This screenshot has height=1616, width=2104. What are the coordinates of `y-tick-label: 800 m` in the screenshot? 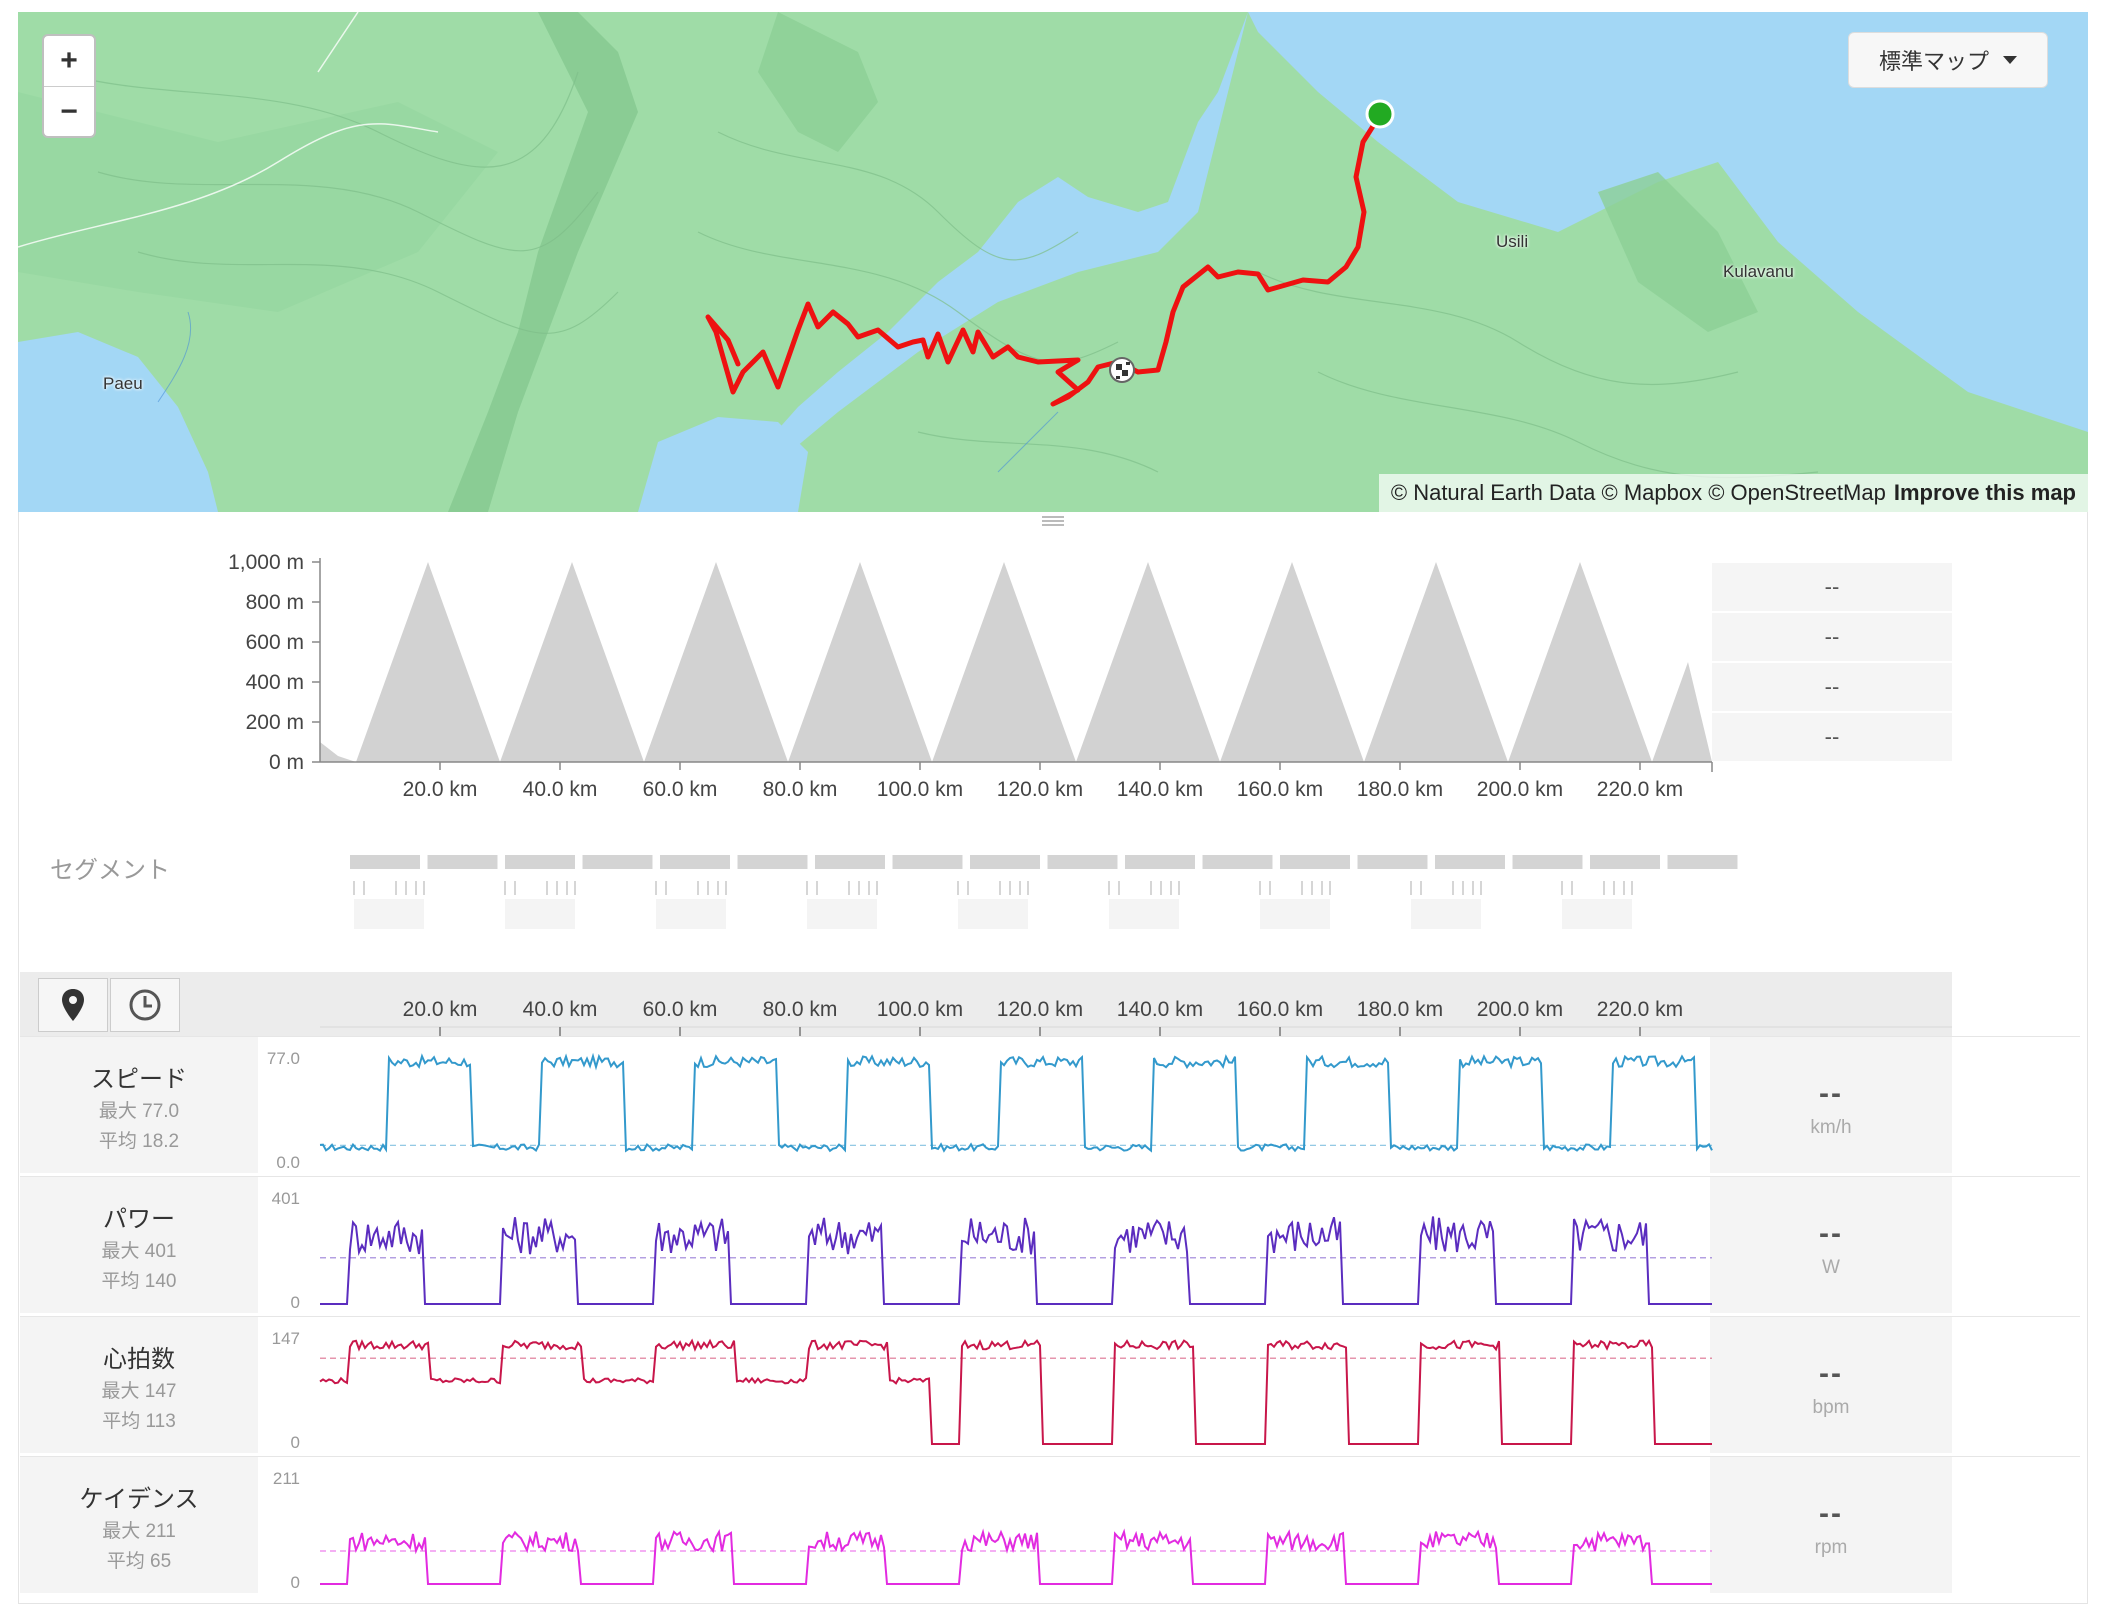 It's located at (275, 602).